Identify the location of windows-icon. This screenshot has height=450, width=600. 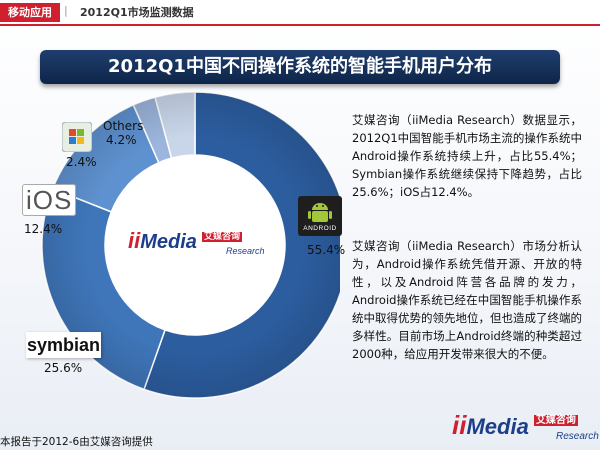
(77, 137).